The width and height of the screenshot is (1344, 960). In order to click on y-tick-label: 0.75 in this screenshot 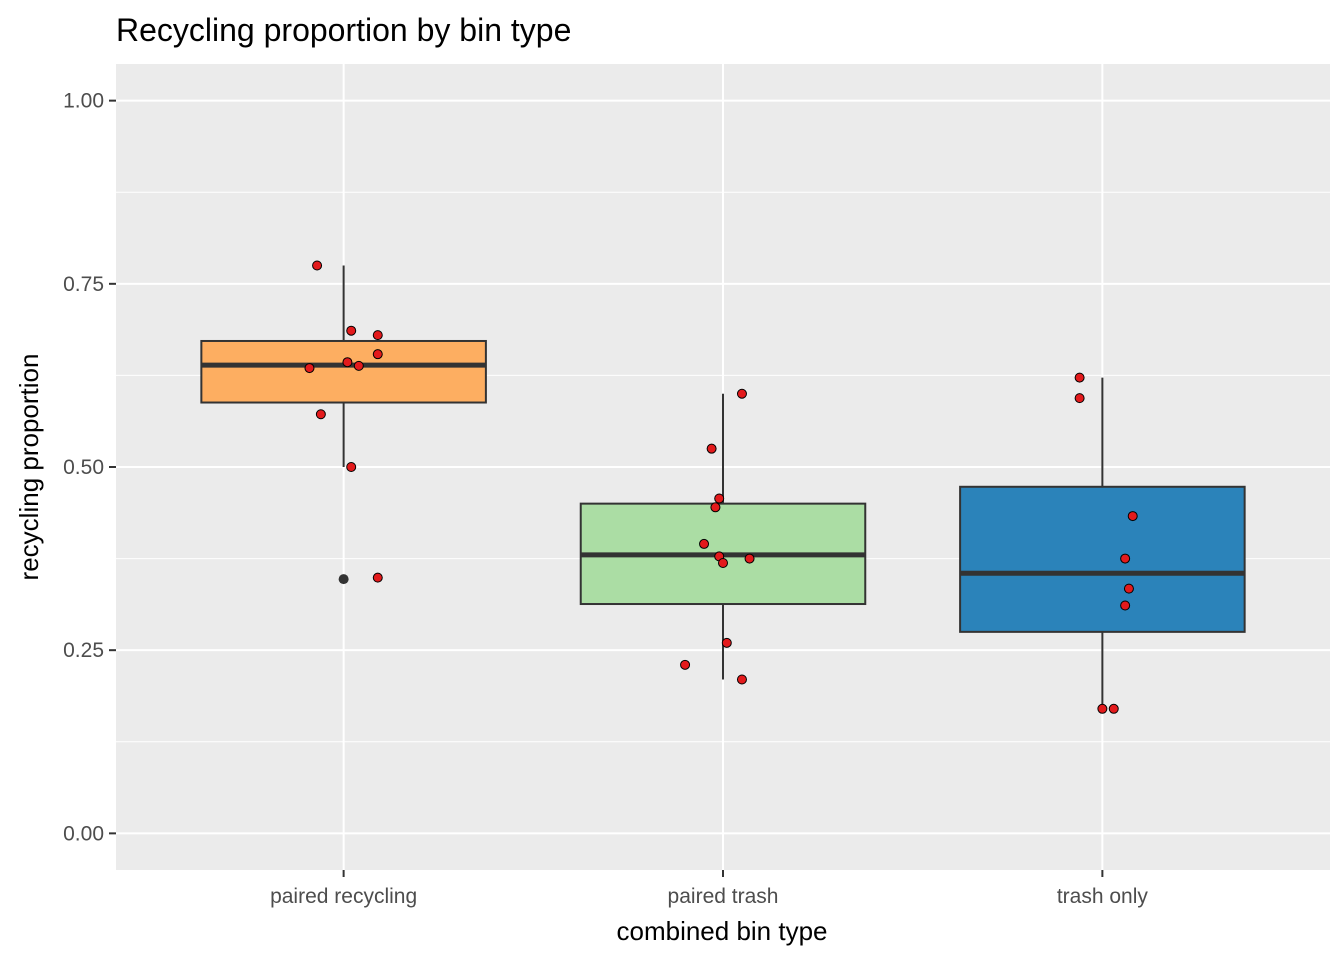, I will do `click(83, 284)`.